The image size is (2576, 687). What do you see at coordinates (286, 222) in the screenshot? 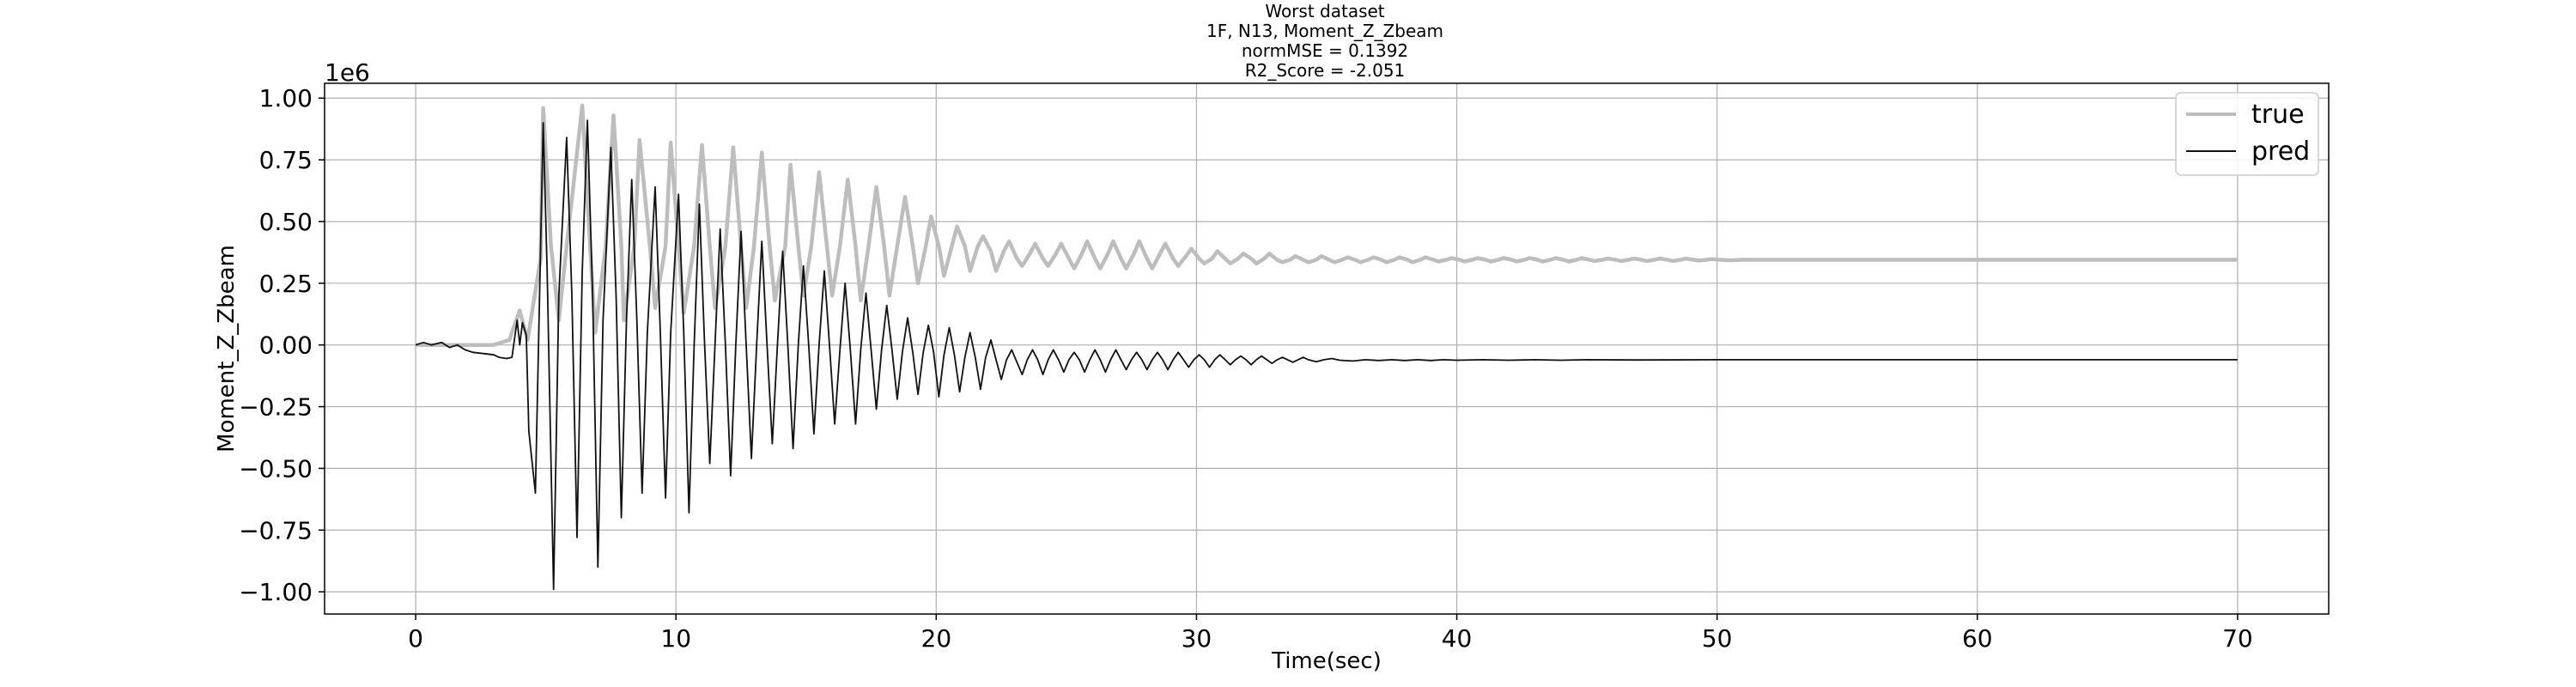
I see `y-tick-label: 0.50` at bounding box center [286, 222].